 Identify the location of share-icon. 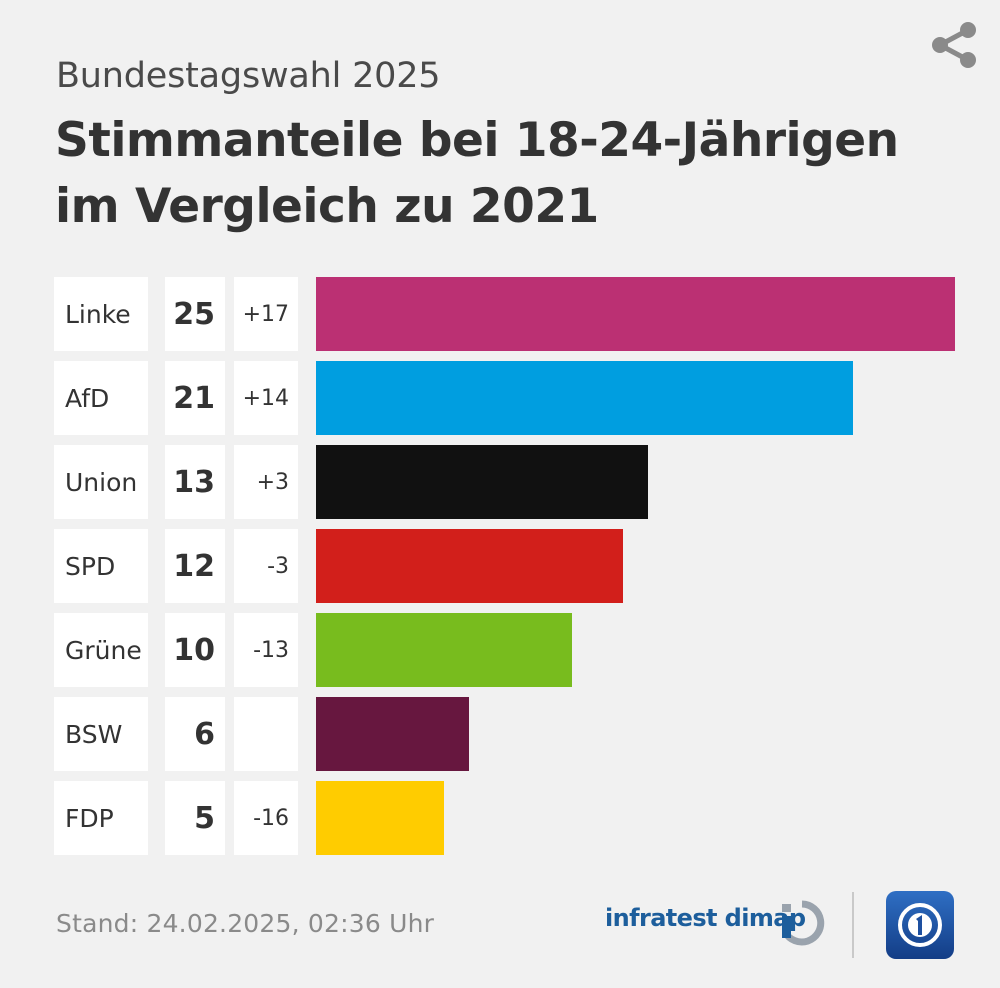
(955, 45).